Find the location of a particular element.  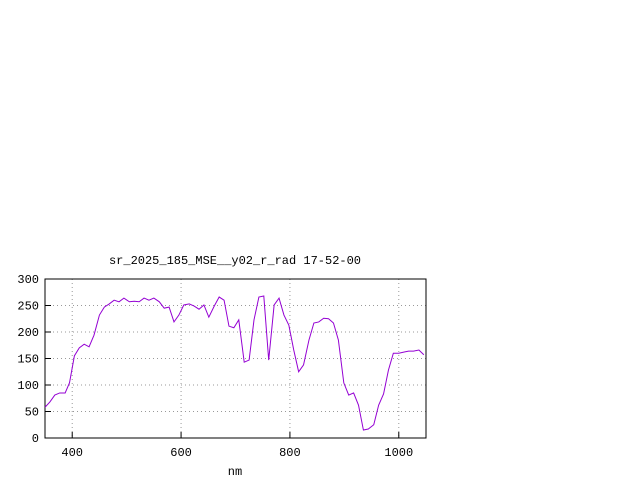

x-tick-label: 1000 is located at coordinates (398, 453).